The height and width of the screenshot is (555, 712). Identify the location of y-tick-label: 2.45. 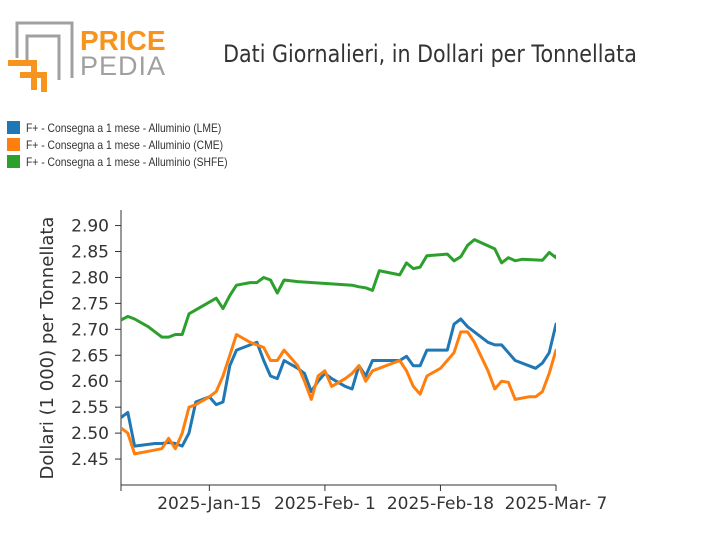
(90, 460).